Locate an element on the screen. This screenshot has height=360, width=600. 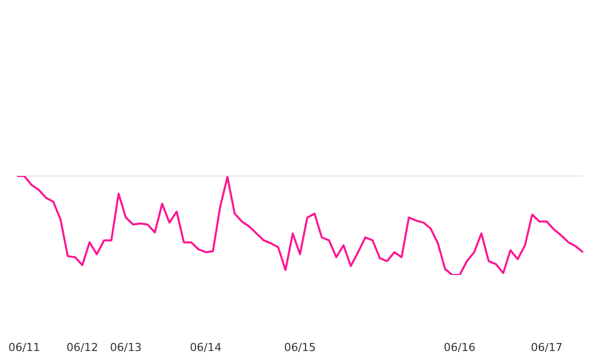
x-tick-label: 06/14 is located at coordinates (206, 347).